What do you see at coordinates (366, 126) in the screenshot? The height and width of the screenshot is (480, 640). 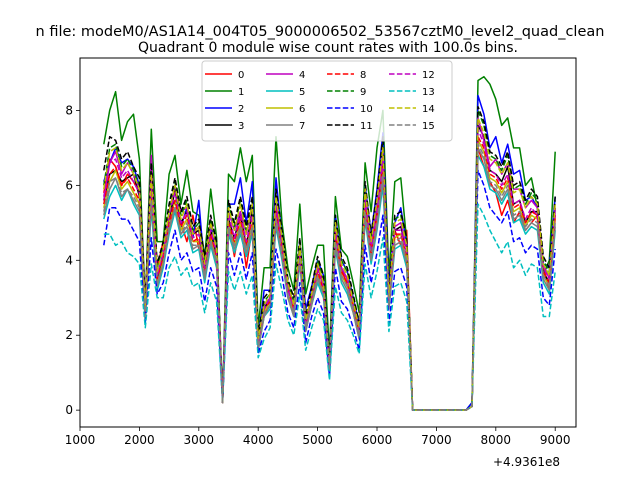 I see `legend-label-11: 11` at bounding box center [366, 126].